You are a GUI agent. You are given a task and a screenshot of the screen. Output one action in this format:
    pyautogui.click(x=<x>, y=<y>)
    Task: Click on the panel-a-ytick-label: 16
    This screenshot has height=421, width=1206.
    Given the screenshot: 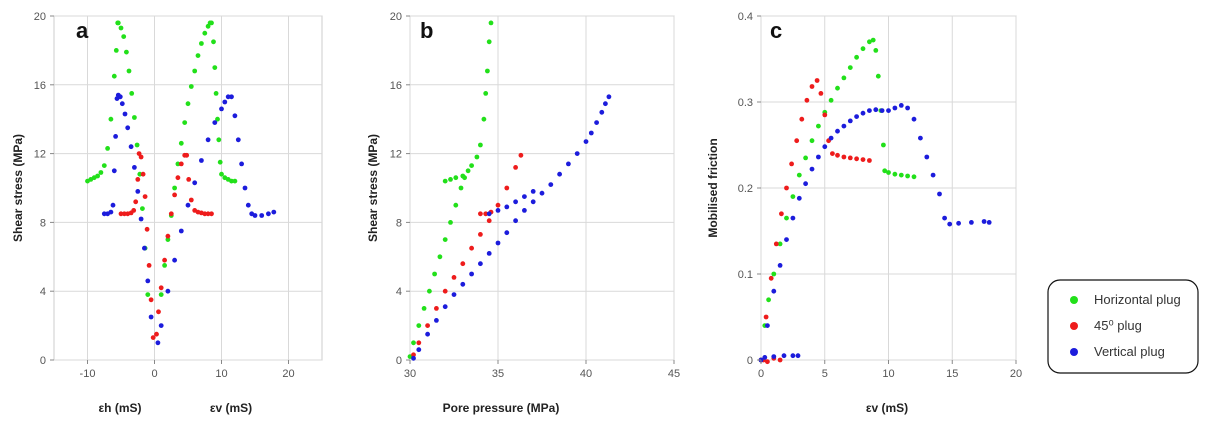 What is the action you would take?
    pyautogui.click(x=40, y=86)
    